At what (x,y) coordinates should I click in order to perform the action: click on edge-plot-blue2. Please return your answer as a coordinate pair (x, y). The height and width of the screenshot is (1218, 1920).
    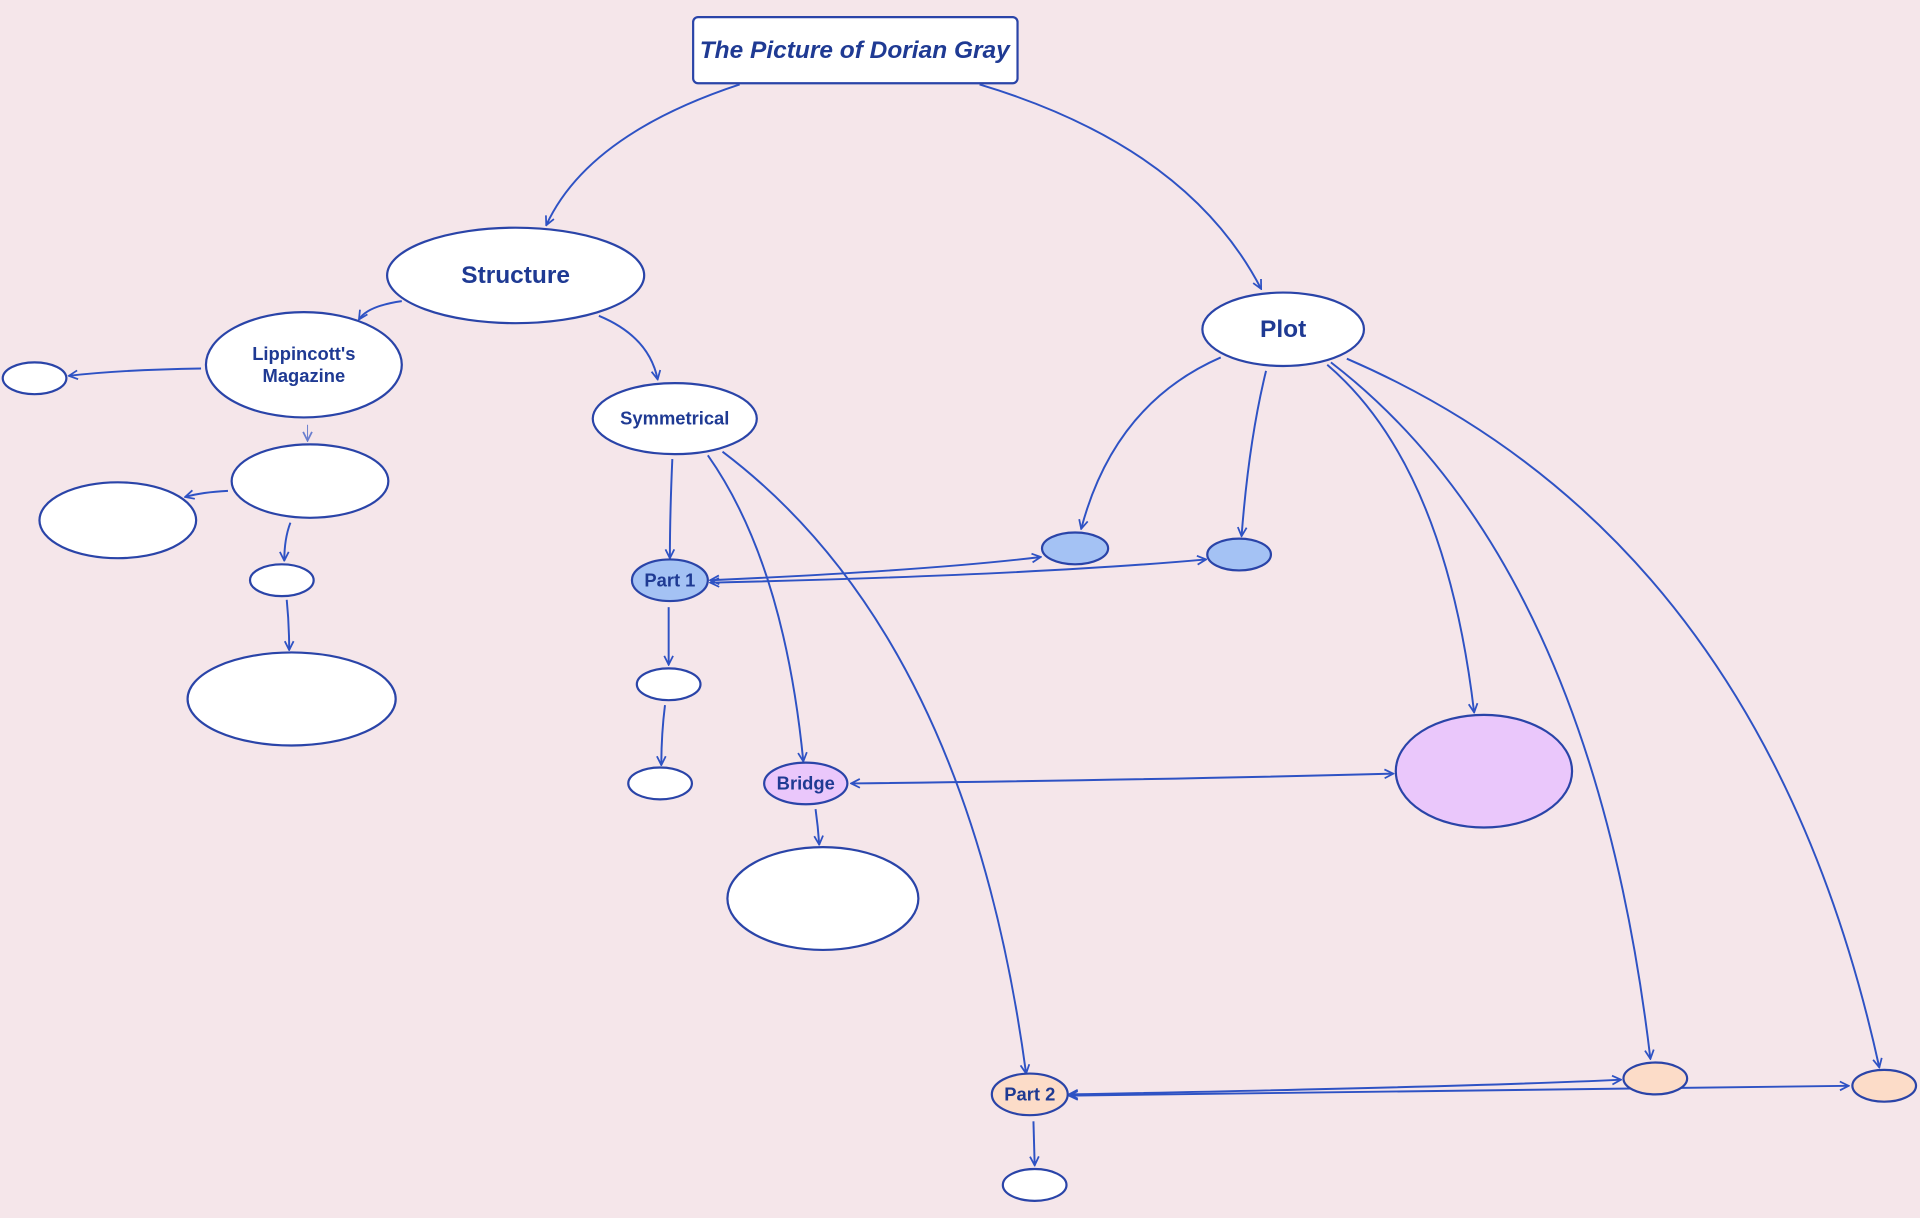
    Looking at the image, I should click on (1254, 453).